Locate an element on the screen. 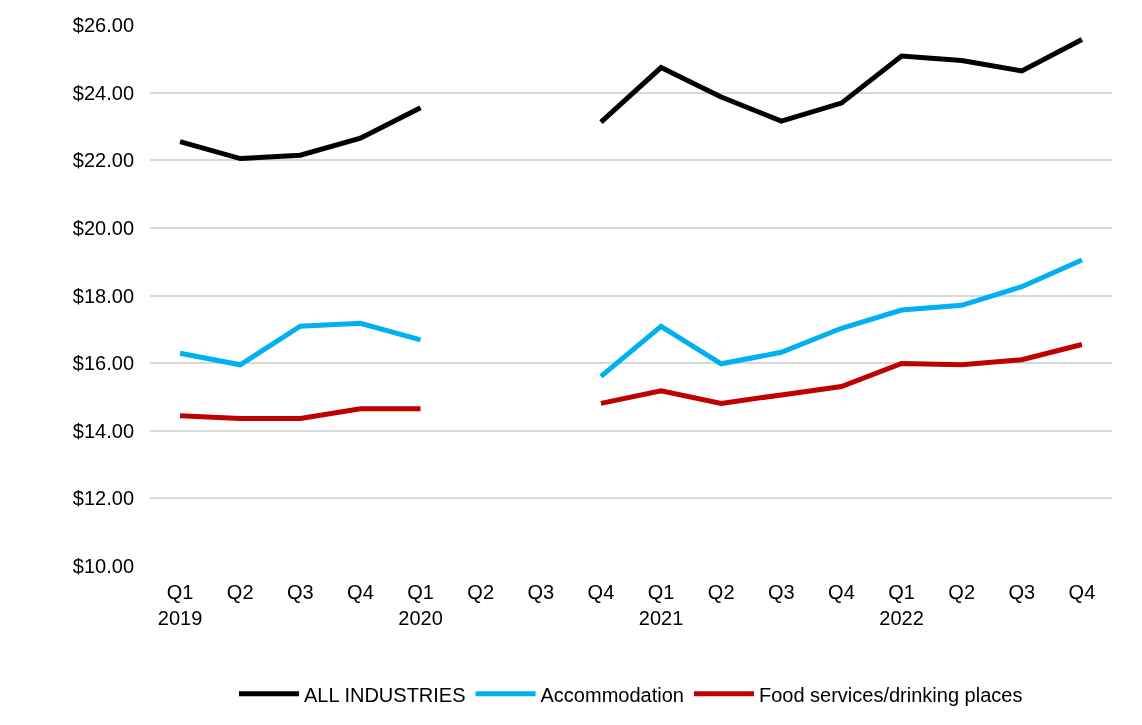 The width and height of the screenshot is (1142, 725). x-tick-label: Q1 2019 is located at coordinates (180, 605).